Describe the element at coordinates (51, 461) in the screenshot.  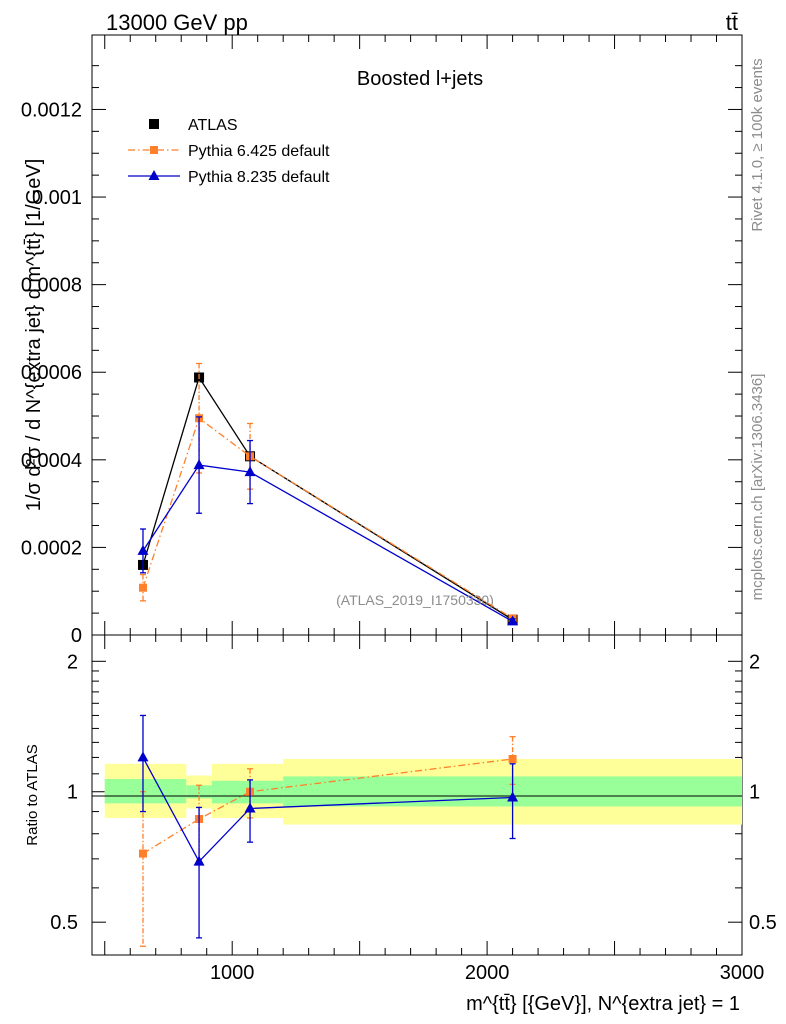
I see `main-y-tick-label: 0.0004` at that location.